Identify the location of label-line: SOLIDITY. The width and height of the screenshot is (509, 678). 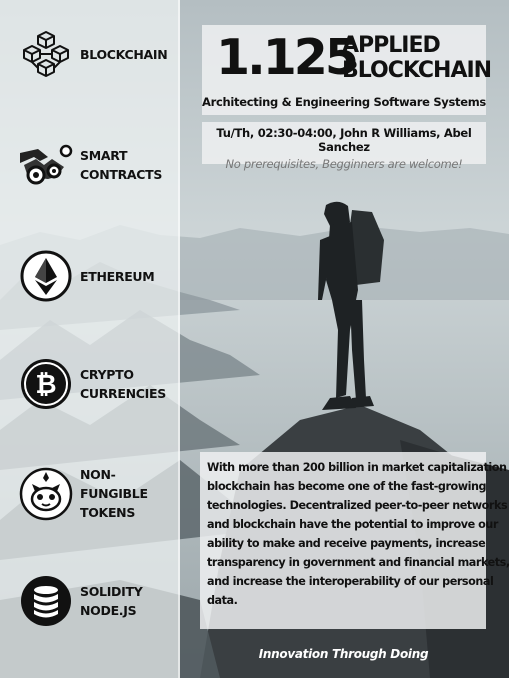
(111, 591).